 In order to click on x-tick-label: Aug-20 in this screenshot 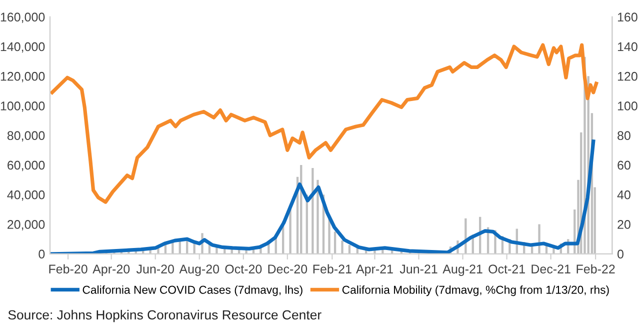, I will do `click(199, 270)`.